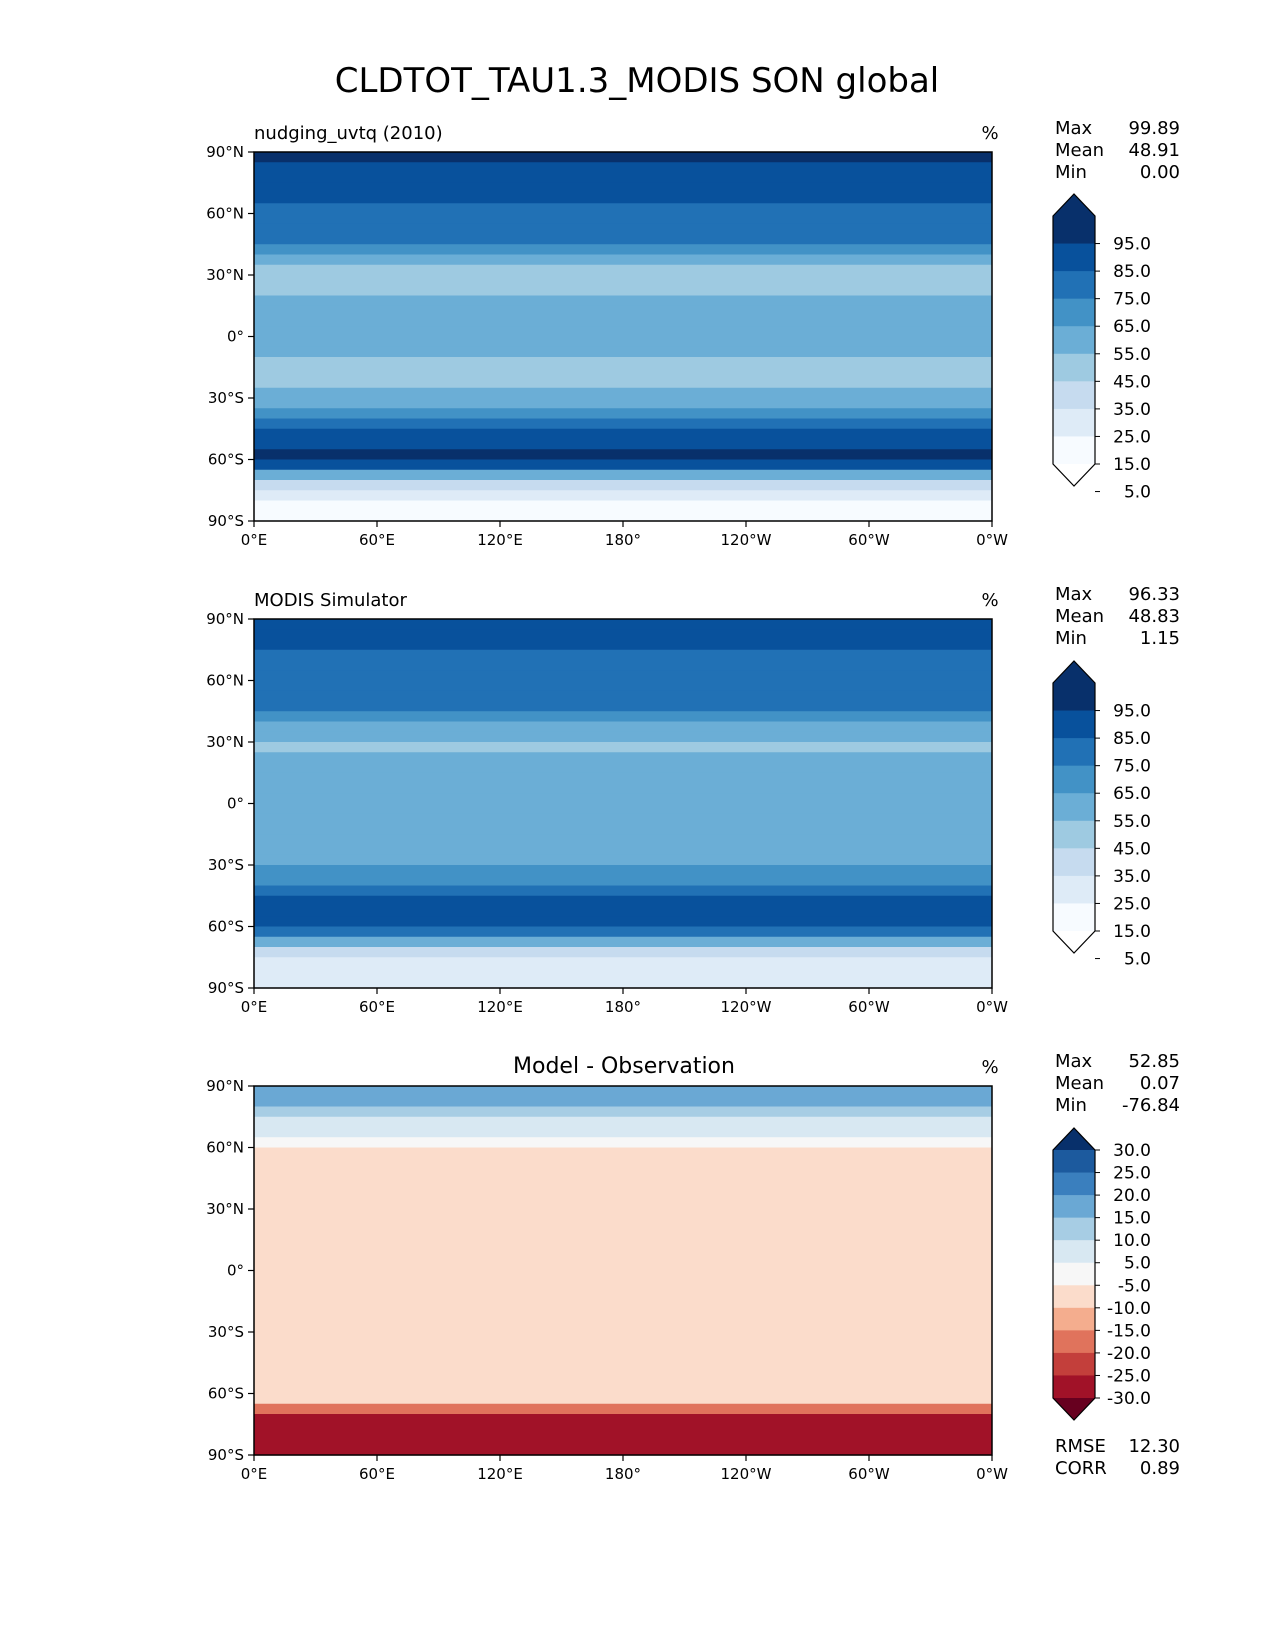  Describe the element at coordinates (377, 540) in the screenshot. I see `x-tick-label: 60°E` at that location.